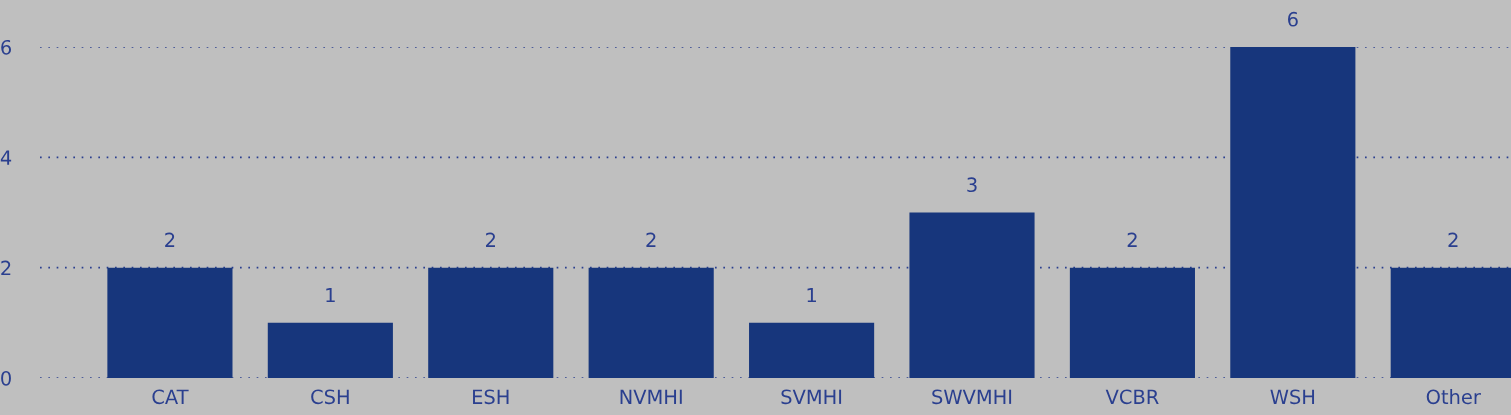 The image size is (1511, 415). What do you see at coordinates (651, 396) in the screenshot?
I see `x-tick-label: NVMHI` at bounding box center [651, 396].